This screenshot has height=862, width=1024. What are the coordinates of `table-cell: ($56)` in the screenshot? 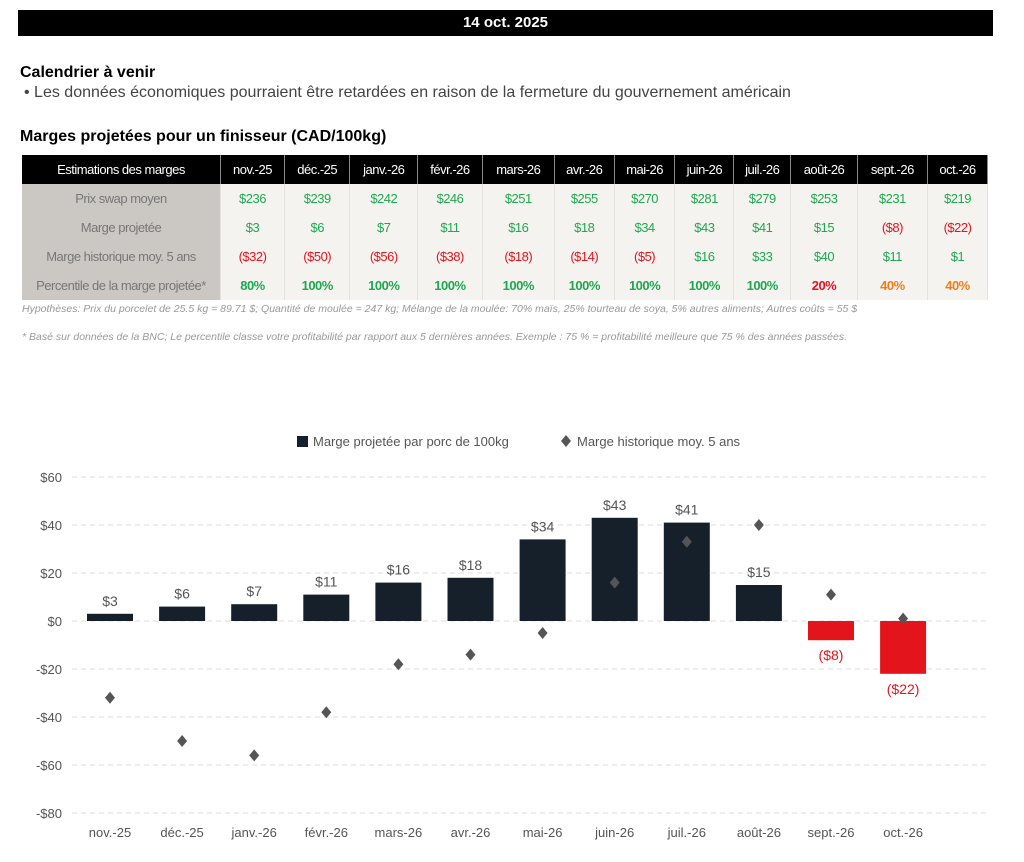 It's located at (384, 256).